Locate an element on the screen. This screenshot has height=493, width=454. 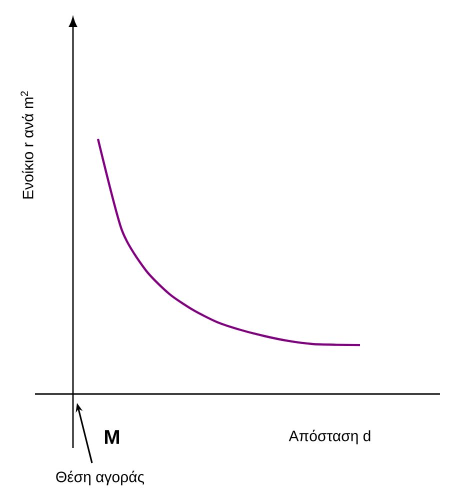
text: Θέση αγοράς is located at coordinates (100, 478).